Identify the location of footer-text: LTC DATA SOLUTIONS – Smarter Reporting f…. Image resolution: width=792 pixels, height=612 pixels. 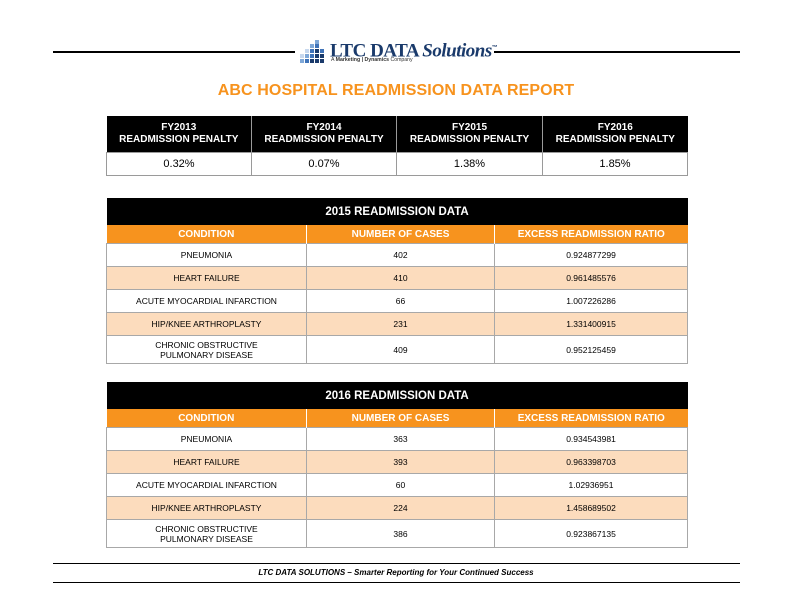
(396, 572).